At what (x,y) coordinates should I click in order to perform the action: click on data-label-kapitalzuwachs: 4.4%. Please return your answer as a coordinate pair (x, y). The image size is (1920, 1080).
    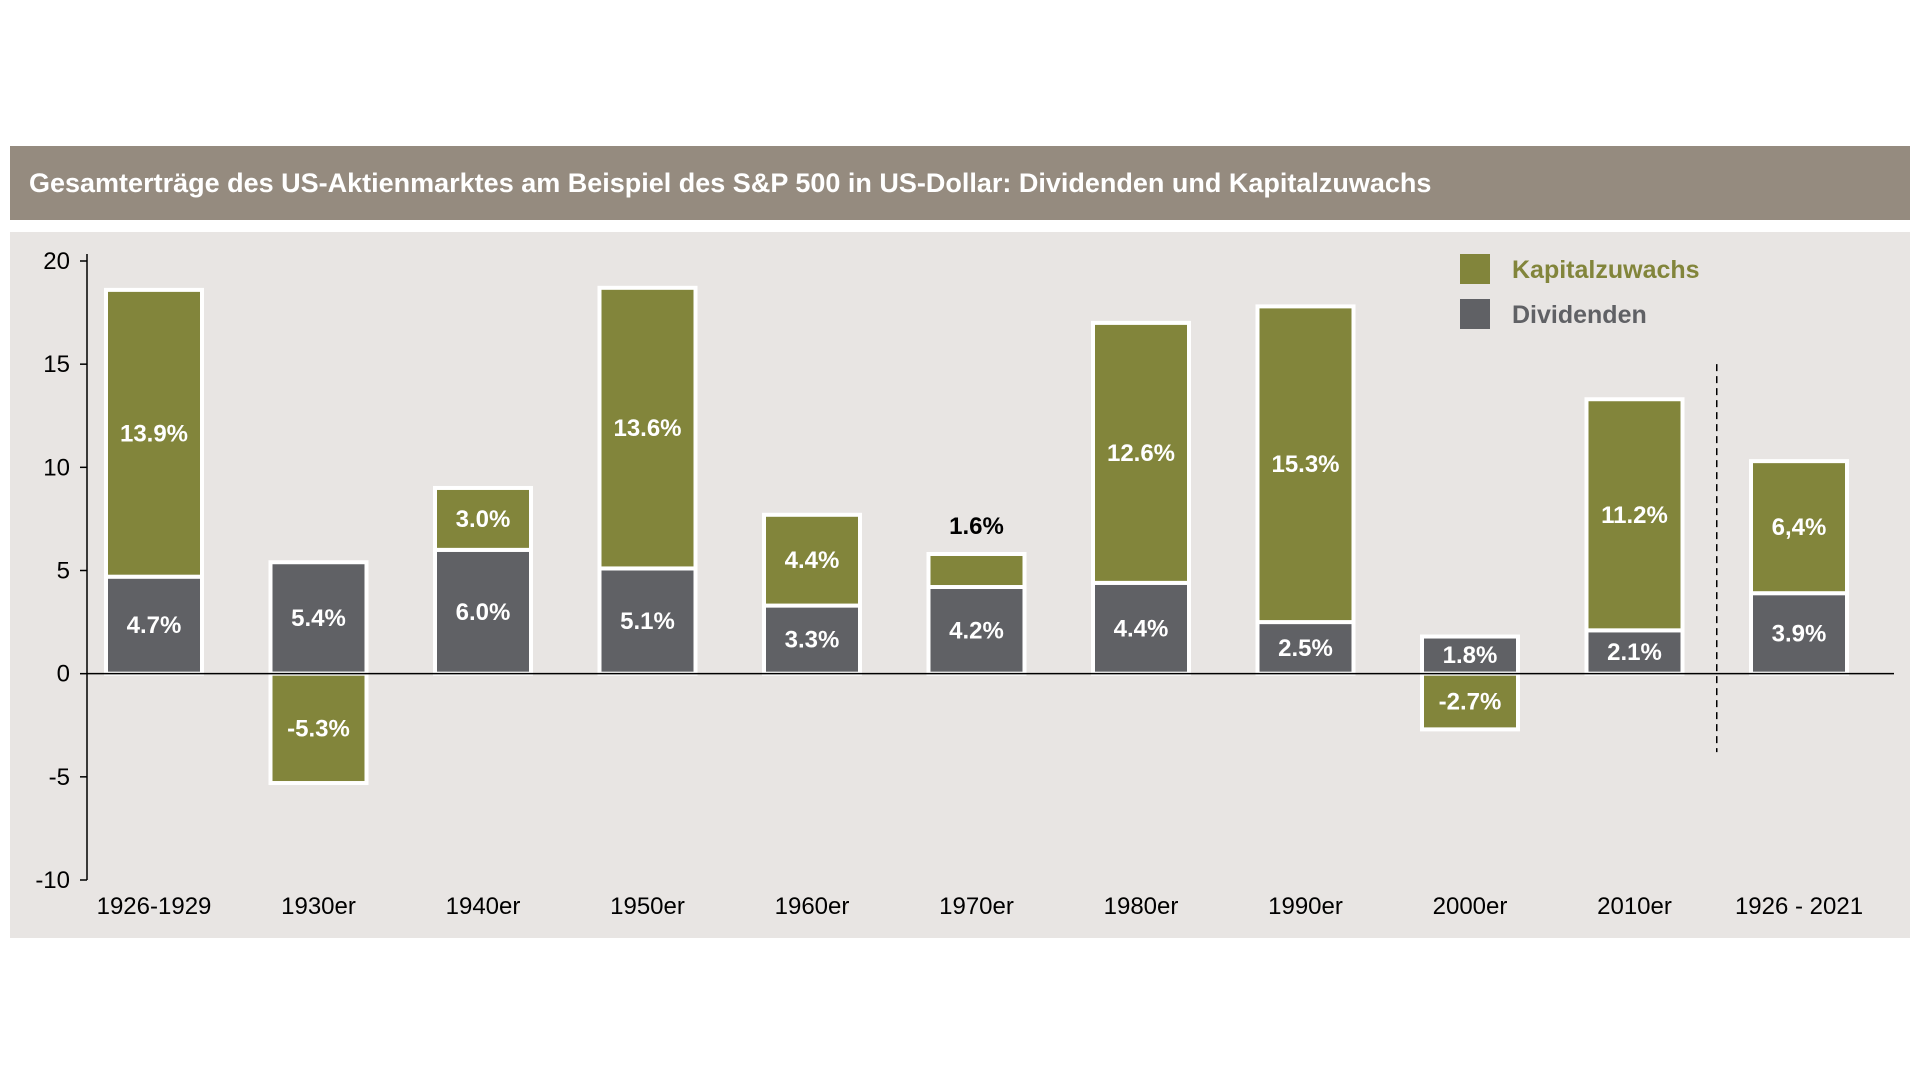
    Looking at the image, I should click on (812, 560).